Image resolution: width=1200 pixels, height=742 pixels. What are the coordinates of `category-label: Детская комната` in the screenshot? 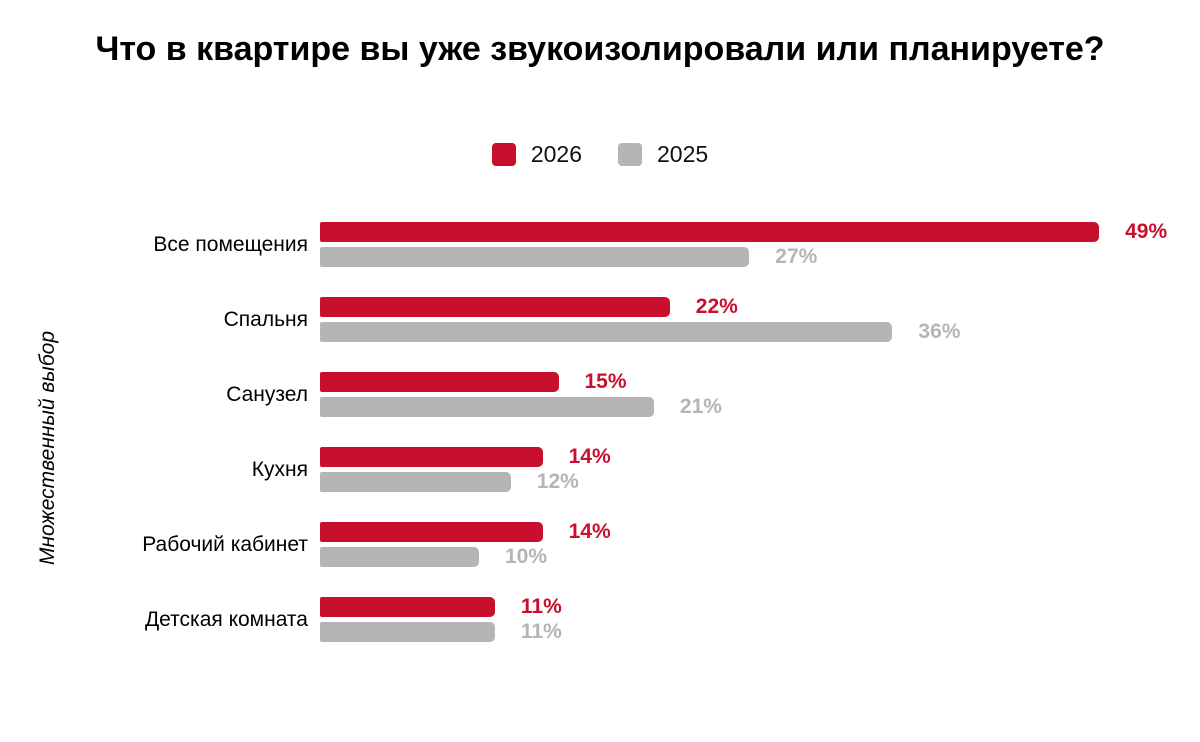 It's located at (226, 619).